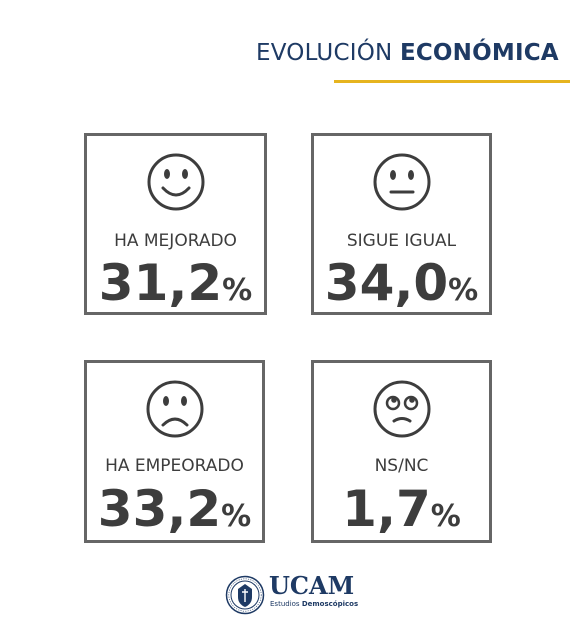 This screenshot has height=640, width=570. I want to click on happy-face-icon, so click(175, 182).